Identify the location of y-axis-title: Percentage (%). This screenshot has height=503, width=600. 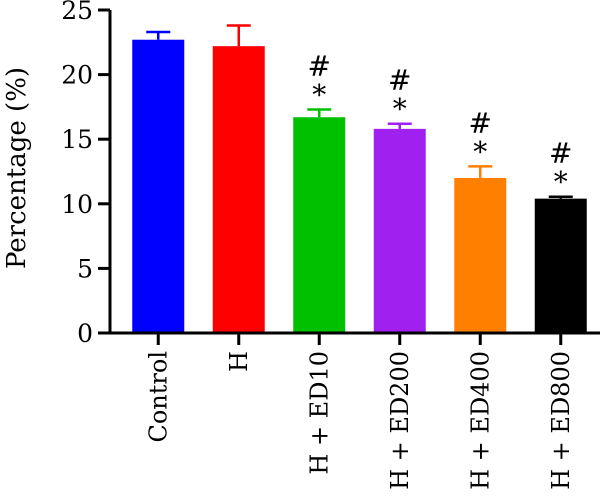
(17, 168).